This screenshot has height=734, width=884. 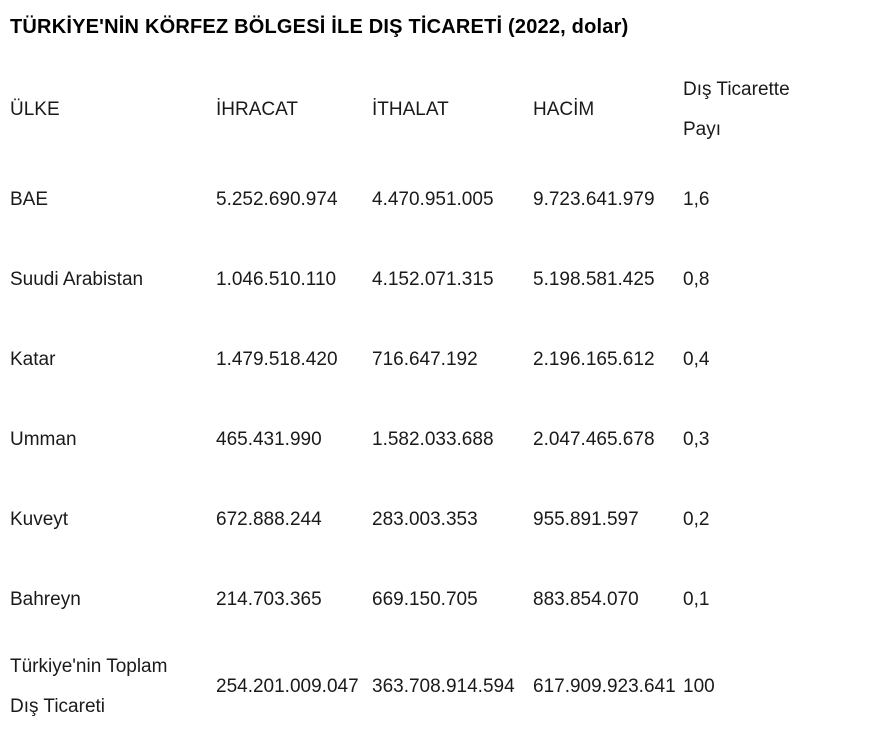 What do you see at coordinates (276, 279) in the screenshot?
I see `cell-exports: 1.046.510.110` at bounding box center [276, 279].